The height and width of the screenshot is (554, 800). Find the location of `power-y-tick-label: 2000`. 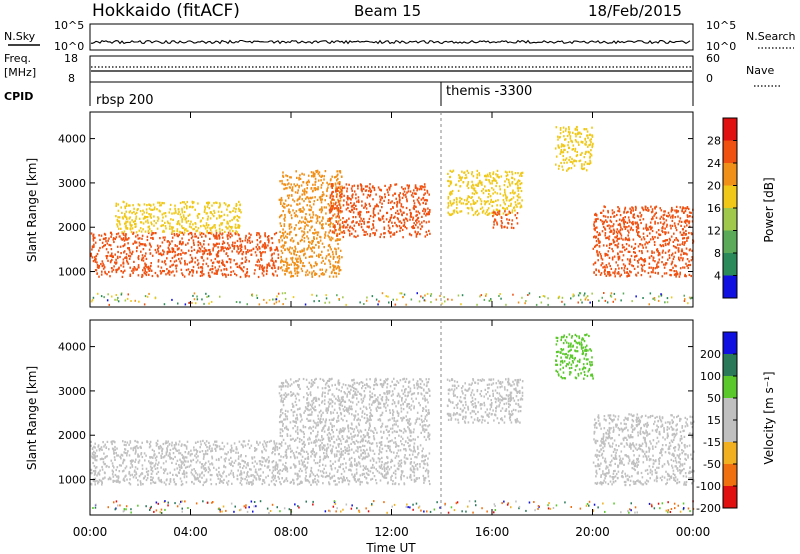

power-y-tick-label: 2000 is located at coordinates (72, 227).